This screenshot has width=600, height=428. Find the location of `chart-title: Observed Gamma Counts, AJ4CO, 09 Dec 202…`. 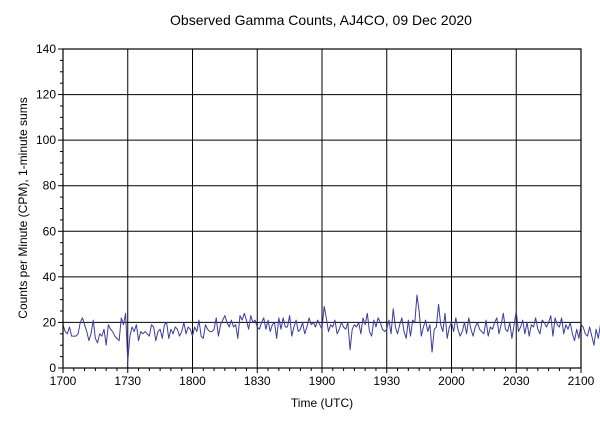

chart-title: Observed Gamma Counts, AJ4CO, 09 Dec 202… is located at coordinates (321, 20).